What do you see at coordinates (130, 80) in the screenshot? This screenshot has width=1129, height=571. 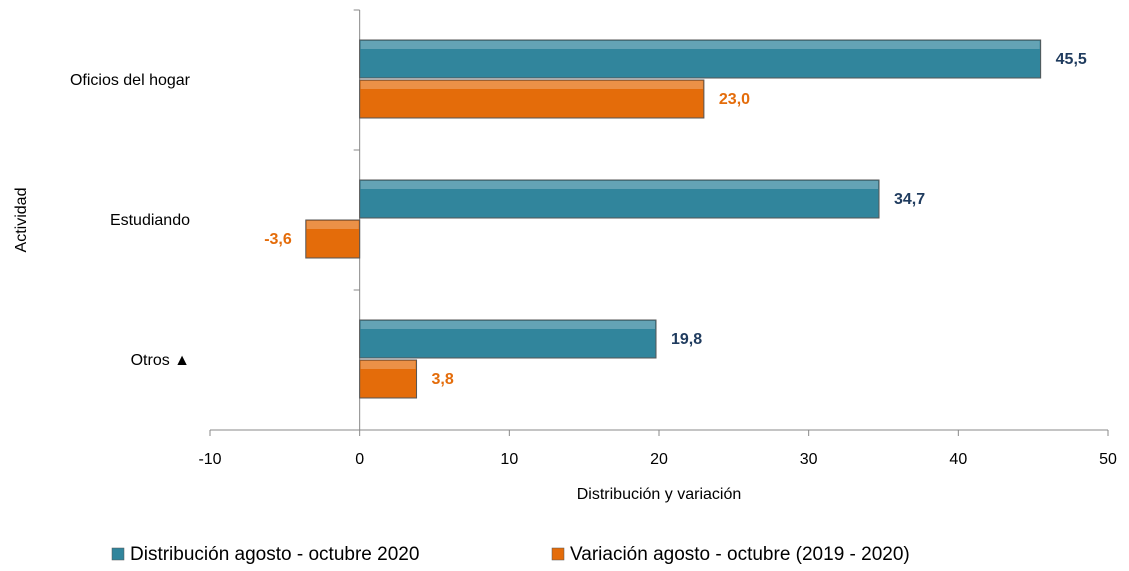 I see `y-tick-label: Oficios del hogar` at bounding box center [130, 80].